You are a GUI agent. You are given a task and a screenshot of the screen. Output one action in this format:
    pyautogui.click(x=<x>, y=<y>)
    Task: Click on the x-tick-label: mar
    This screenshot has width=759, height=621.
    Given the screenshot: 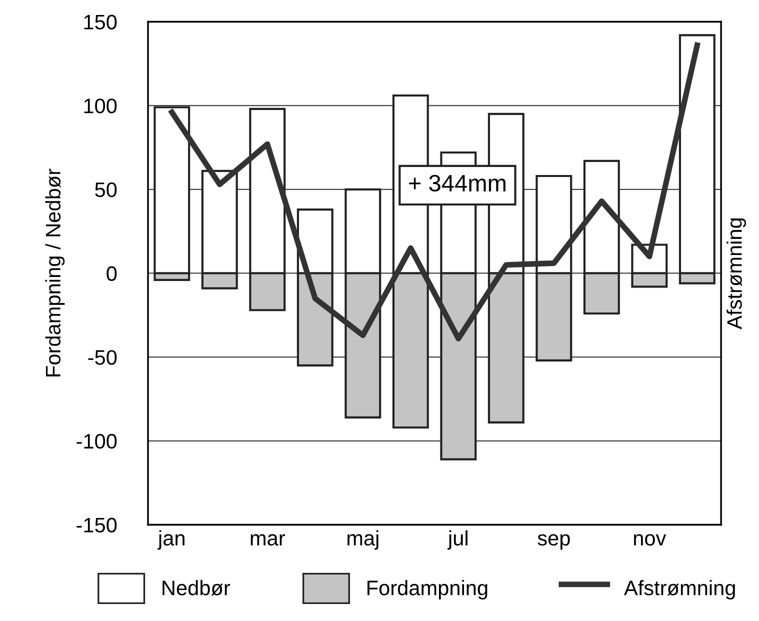 What is the action you would take?
    pyautogui.click(x=267, y=540)
    